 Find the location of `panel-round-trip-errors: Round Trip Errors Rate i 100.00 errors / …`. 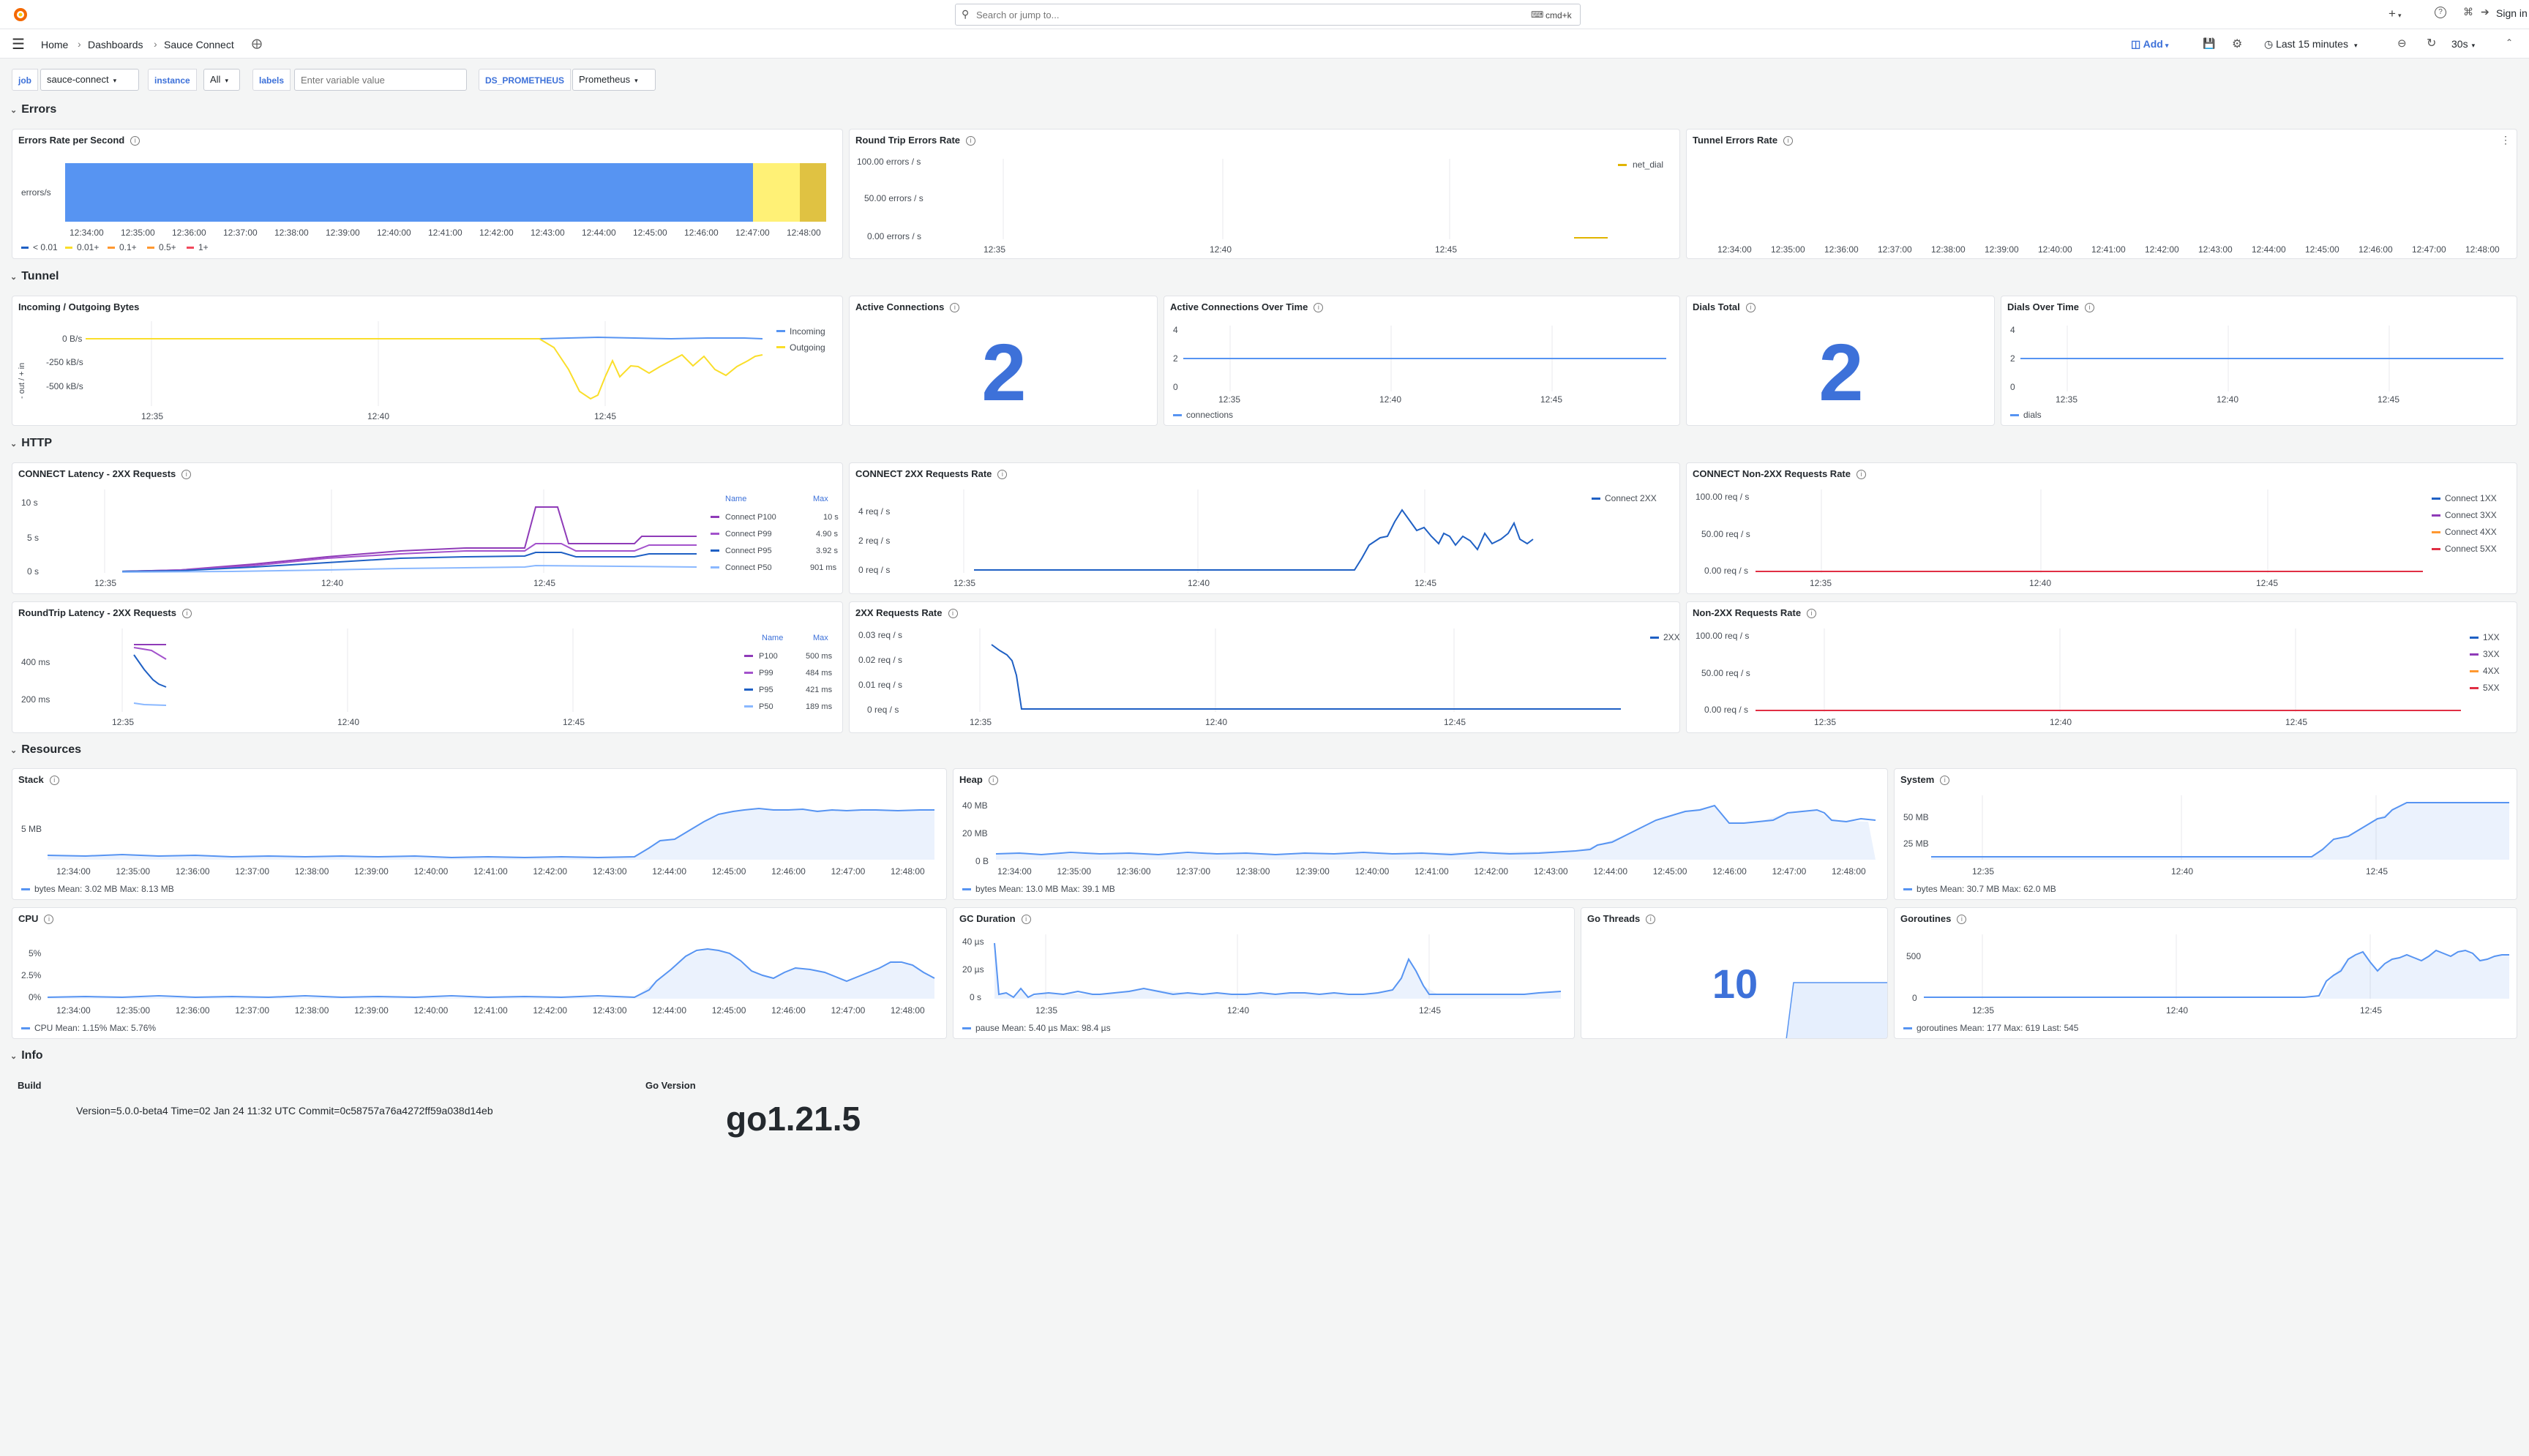

panel-round-trip-errors: Round Trip Errors Rate i 100.00 errors / … is located at coordinates (1264, 194).